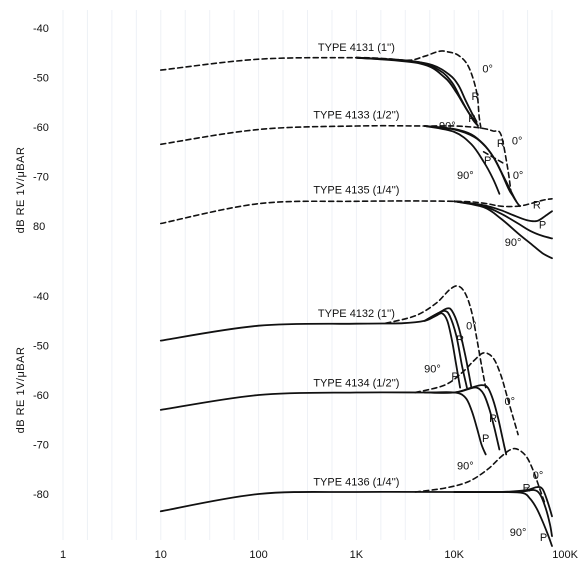  What do you see at coordinates (454, 555) in the screenshot?
I see `x-tick-label: 10K` at bounding box center [454, 555].